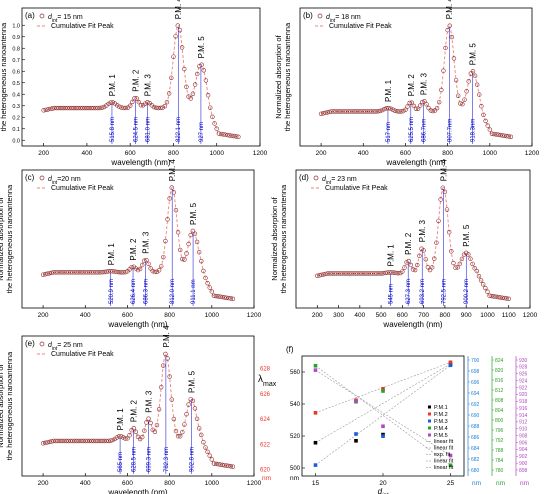 Image resolution: width=550 pixels, height=494 pixels. Describe the element at coordinates (339, 181) in the screenshot. I see `legend-label-data: dint= 23 nm` at that location.